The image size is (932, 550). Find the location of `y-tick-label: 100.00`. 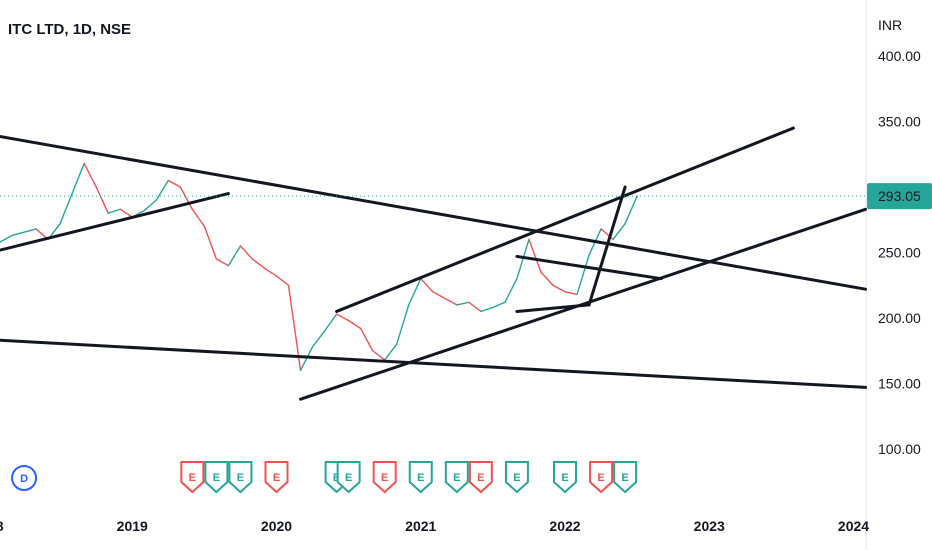

y-tick-label: 100.00 is located at coordinates (899, 449).